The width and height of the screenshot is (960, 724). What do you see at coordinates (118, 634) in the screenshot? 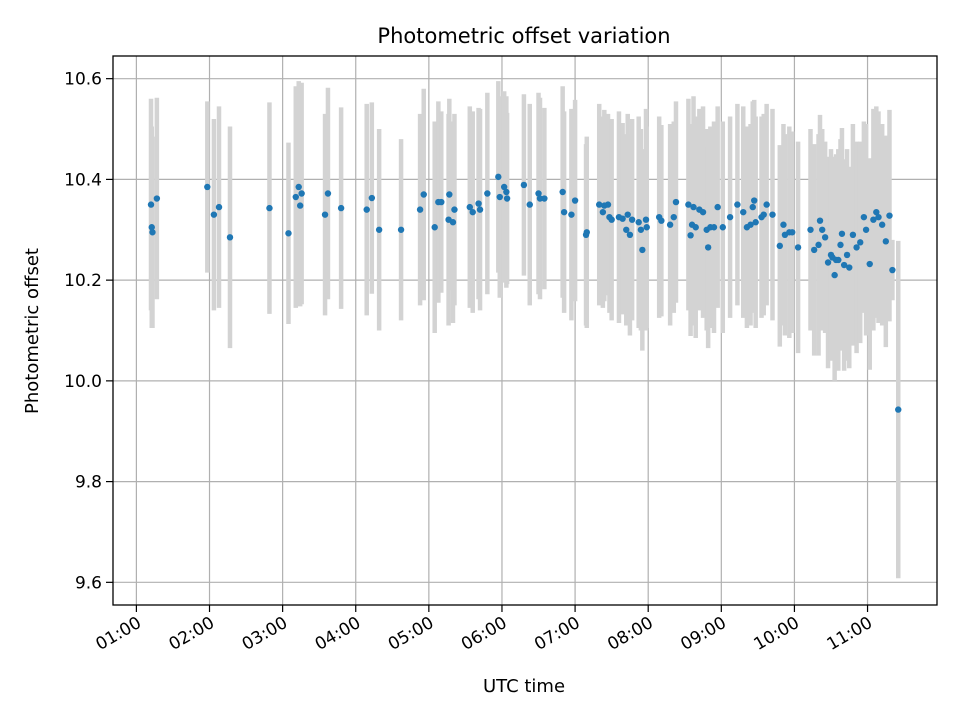
I see `x-tick-label: 01:00` at bounding box center [118, 634].